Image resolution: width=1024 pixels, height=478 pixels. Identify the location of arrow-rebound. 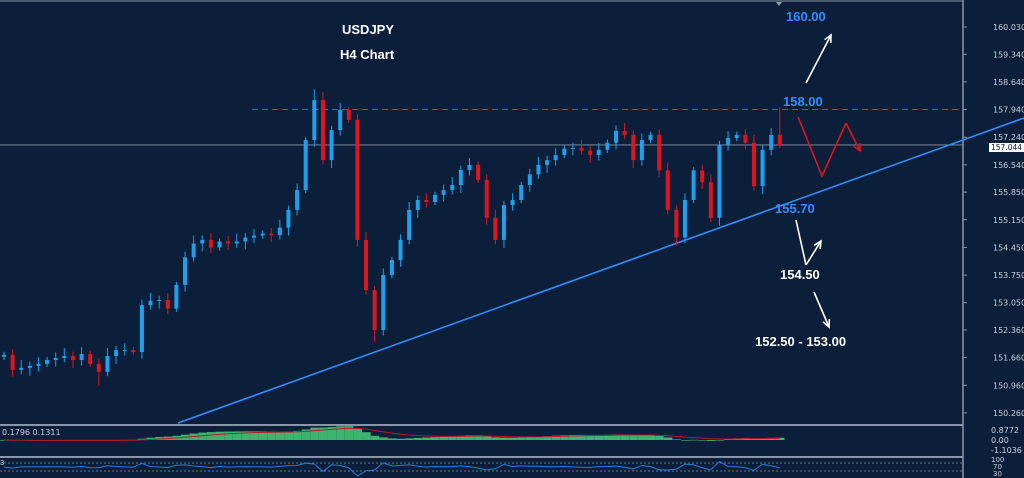
(813, 253).